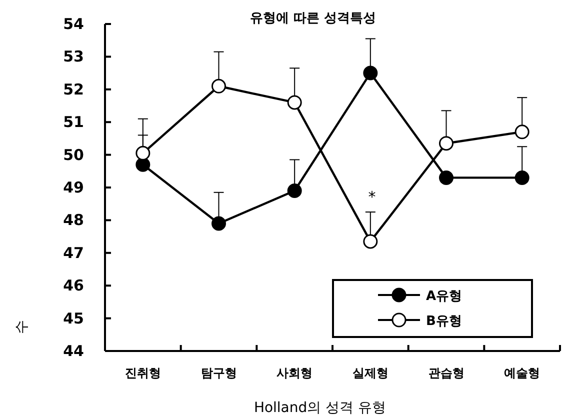 The width and height of the screenshot is (564, 417). What do you see at coordinates (73, 351) in the screenshot?
I see `y-tick-label: 44` at bounding box center [73, 351].